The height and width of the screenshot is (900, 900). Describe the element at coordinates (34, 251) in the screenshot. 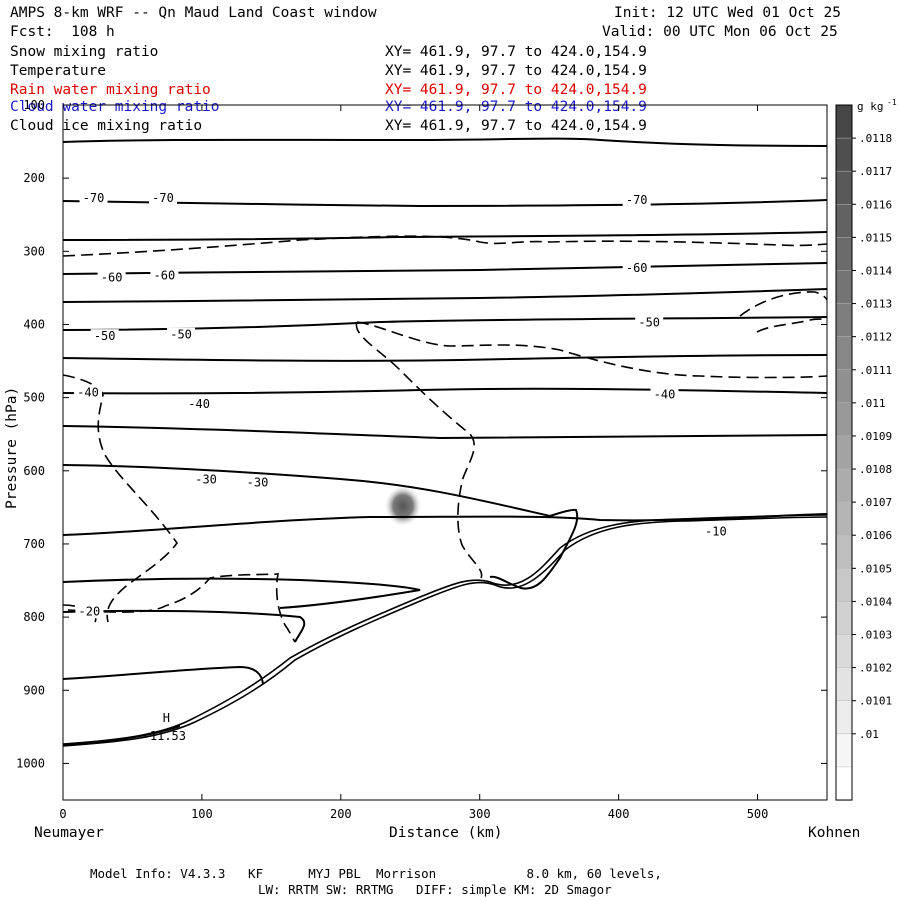

I see `y-tick-label: 300` at that location.